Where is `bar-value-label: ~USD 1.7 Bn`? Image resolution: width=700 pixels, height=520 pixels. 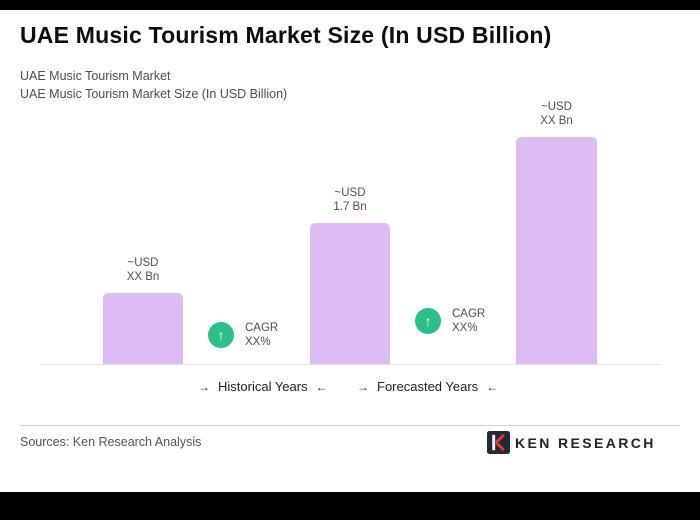 bar-value-label: ~USD 1.7 Bn is located at coordinates (349, 200).